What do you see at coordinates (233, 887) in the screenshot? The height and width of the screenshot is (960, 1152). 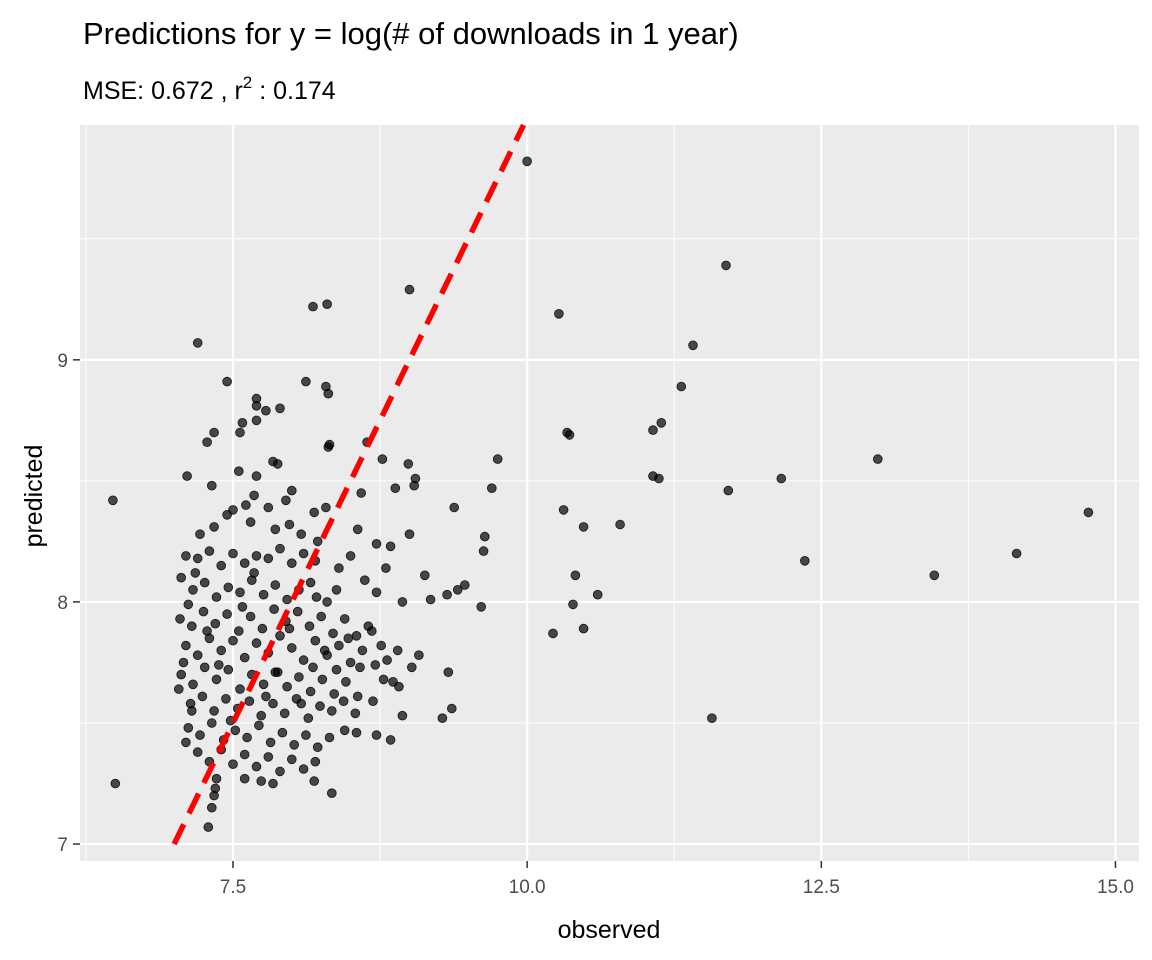 I see `x-tick-label: 7.5` at bounding box center [233, 887].